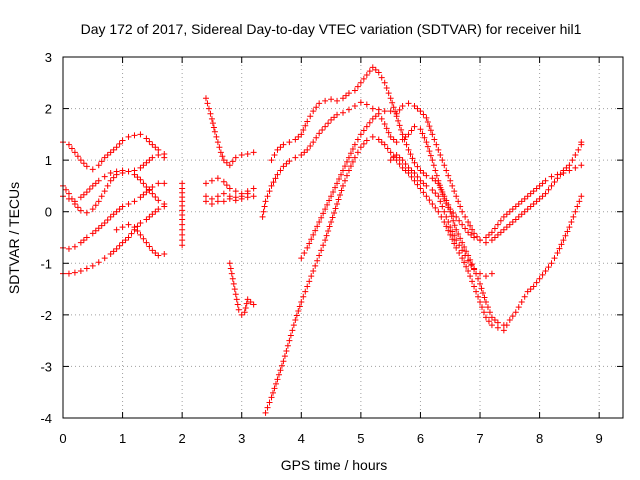 This screenshot has width=640, height=480. Describe the element at coordinates (226, 200) in the screenshot. I see `series-track-j` at that location.